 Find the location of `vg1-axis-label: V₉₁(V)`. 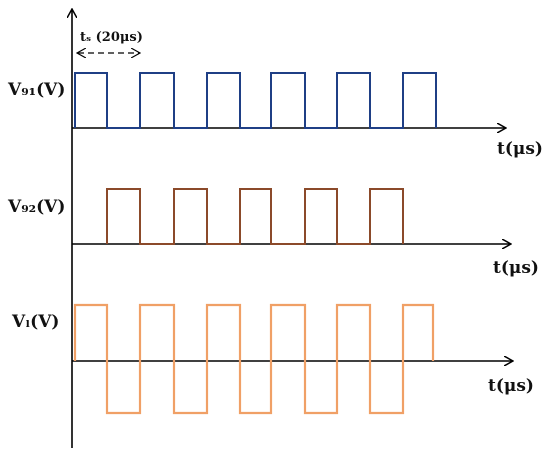

vg1-axis-label: V₉₁(V) is located at coordinates (37, 90).